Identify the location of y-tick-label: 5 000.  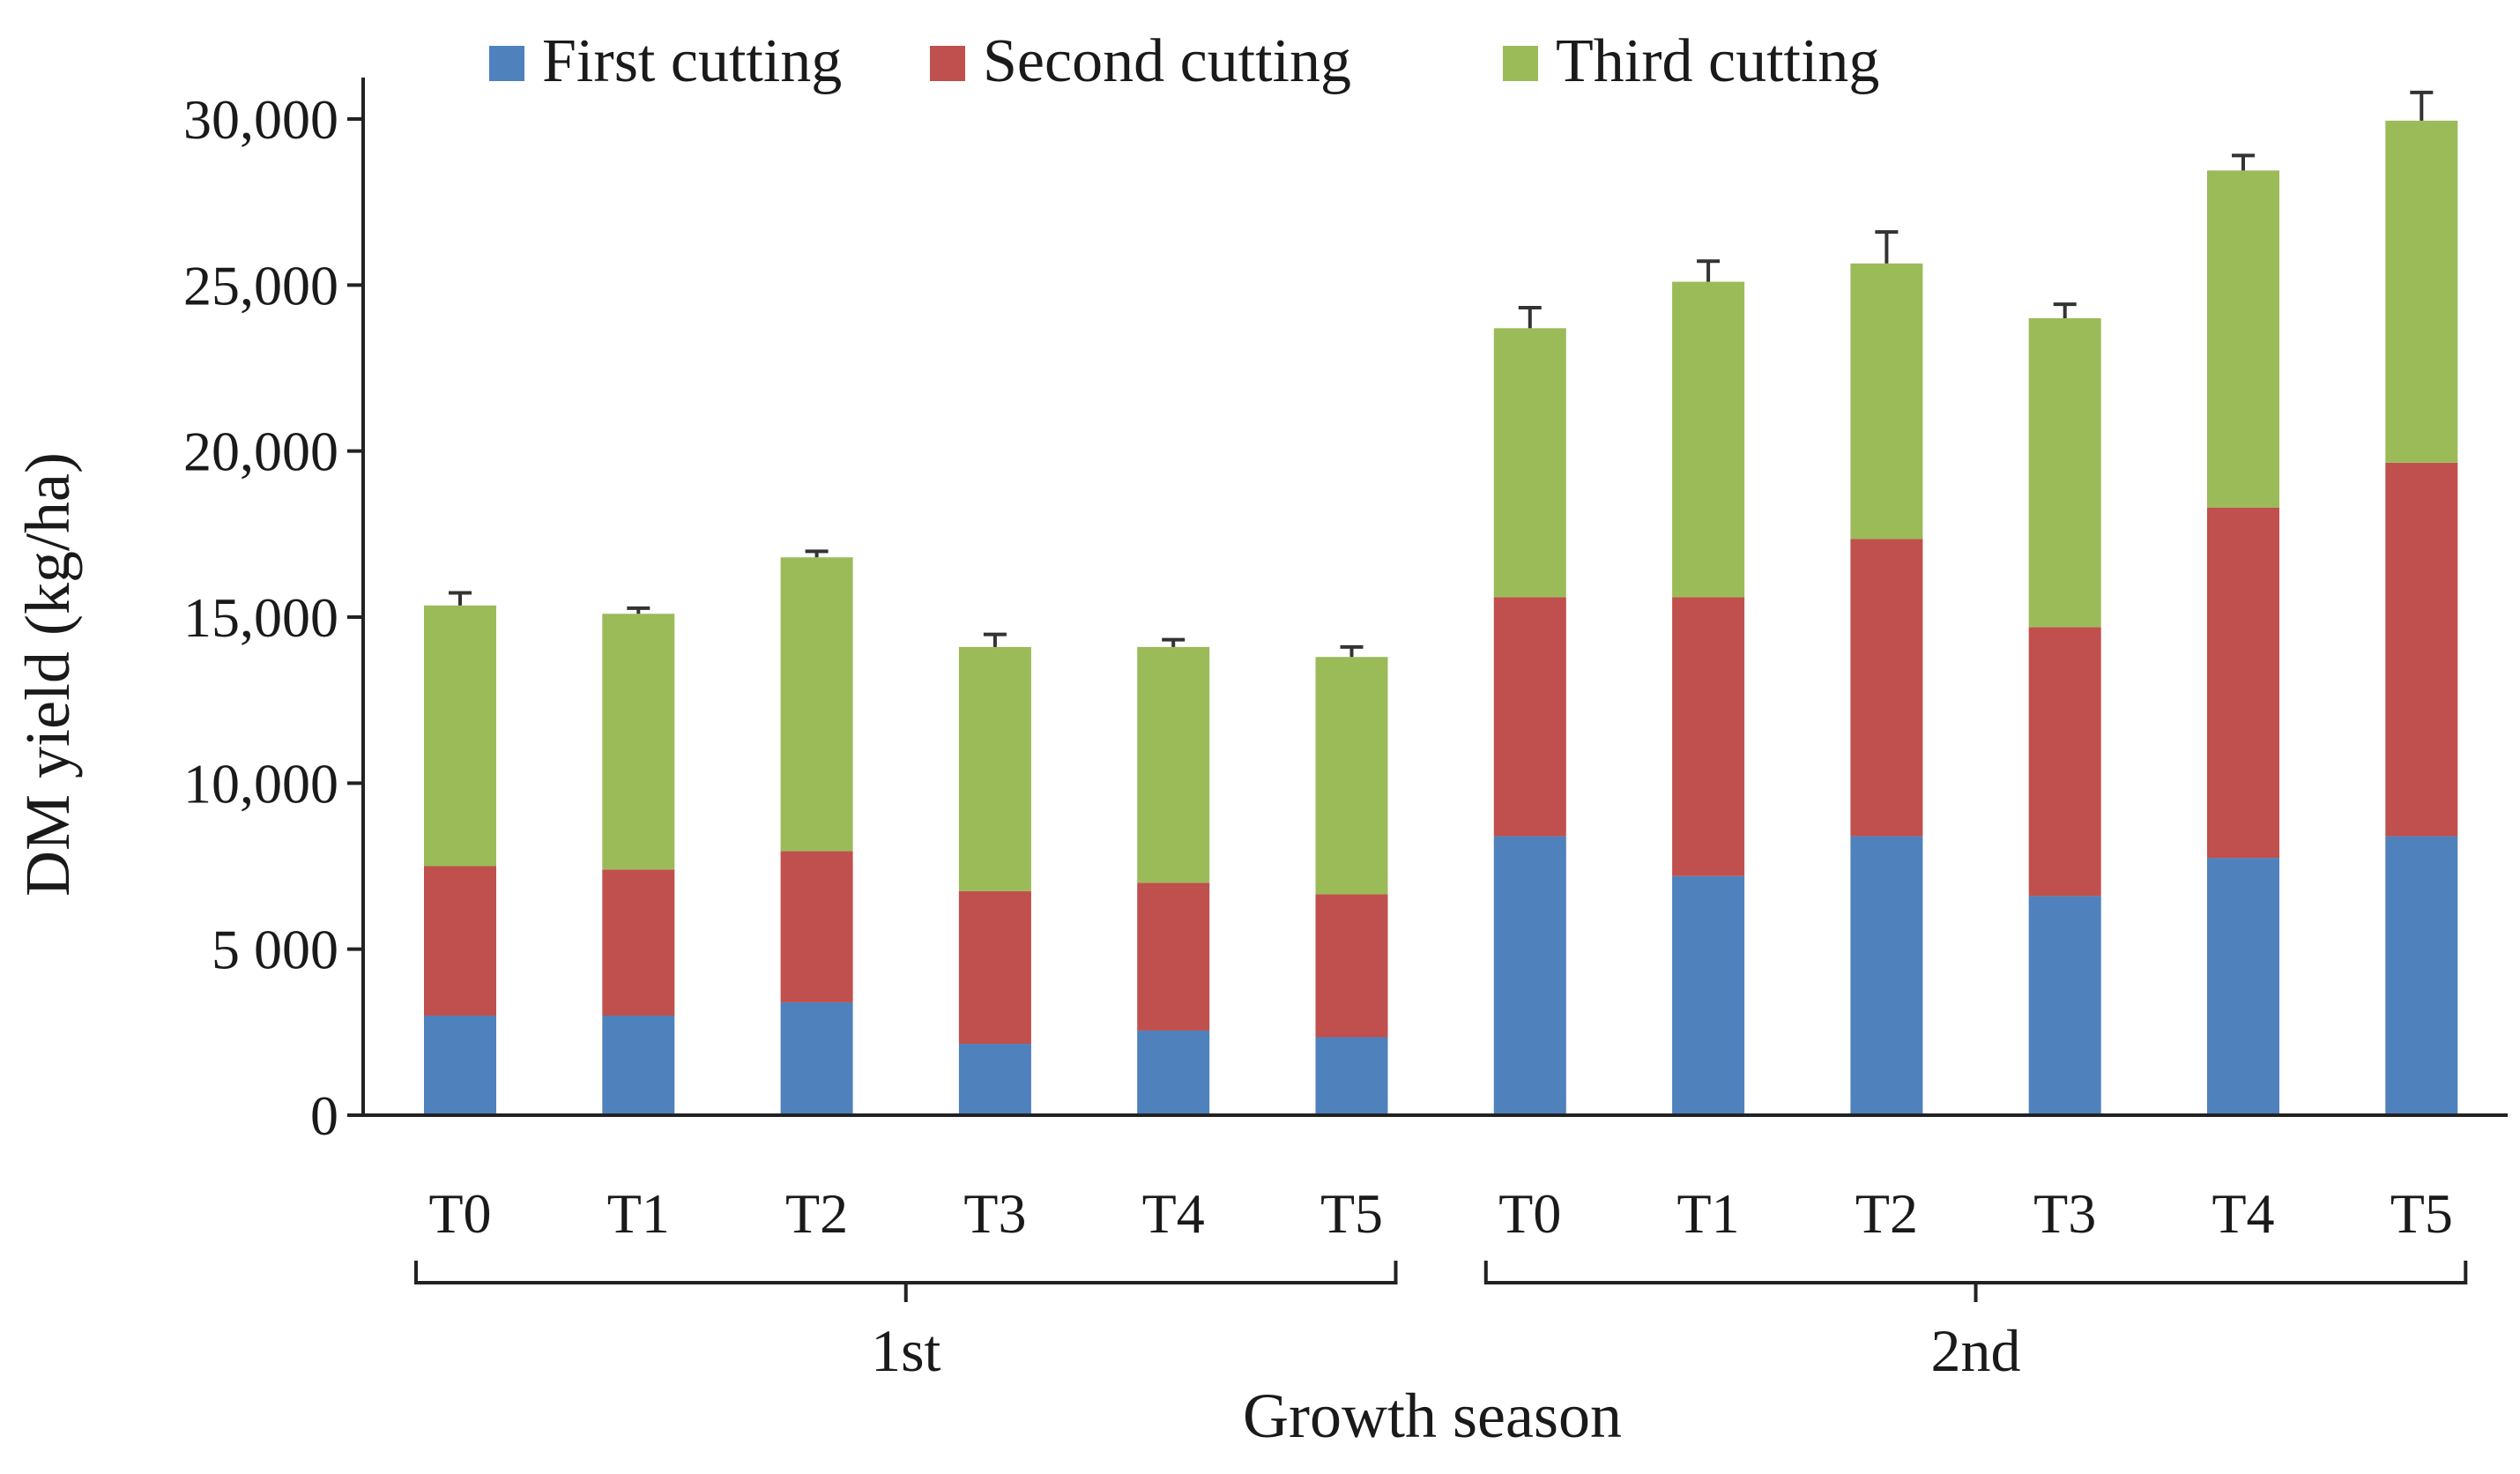
(275, 950).